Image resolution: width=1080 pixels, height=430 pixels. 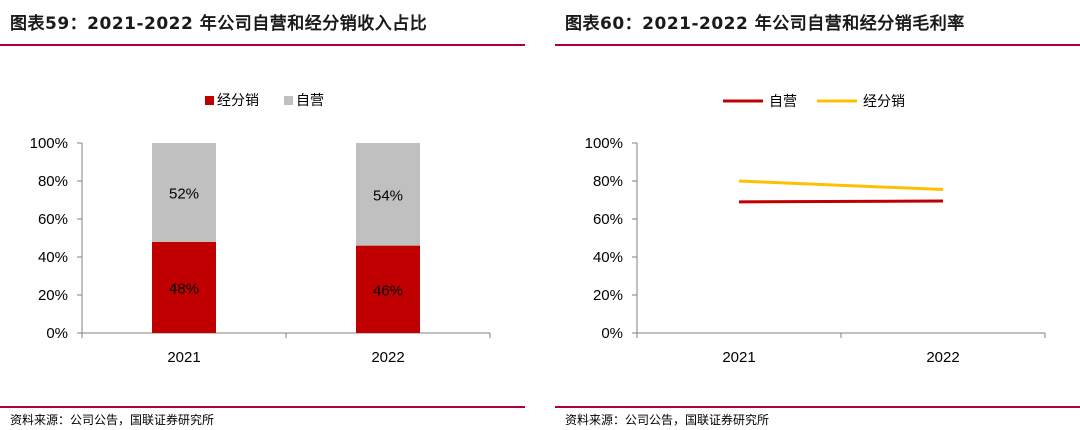 What do you see at coordinates (765, 24) in the screenshot?
I see `chart-title: 图表60：2021-2022 年公司自营和经分销毛利率` at bounding box center [765, 24].